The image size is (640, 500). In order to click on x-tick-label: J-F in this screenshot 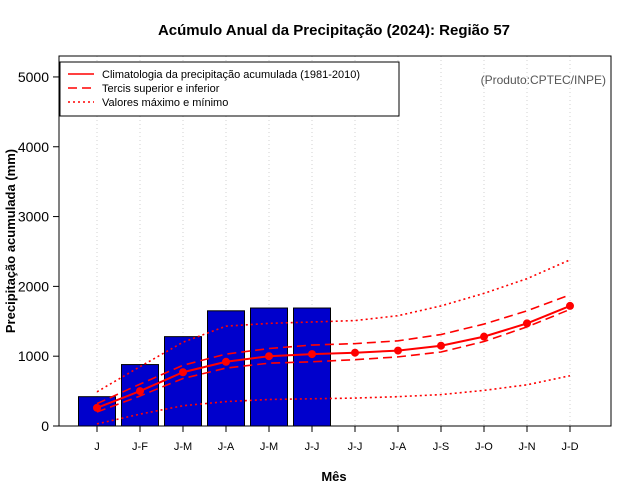, I will do `click(140, 447)`.